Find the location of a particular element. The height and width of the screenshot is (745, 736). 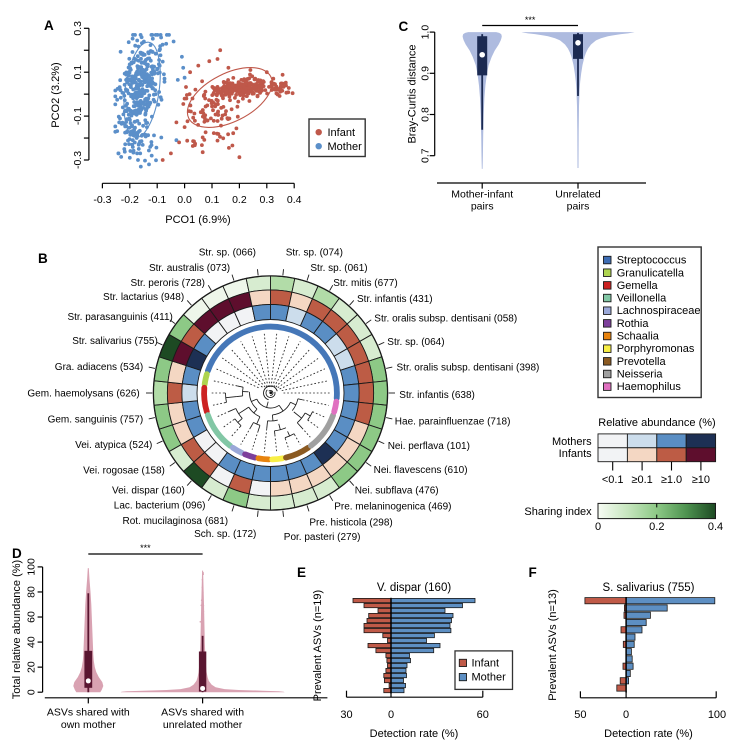

svg-text: B is located at coordinates (43, 258).